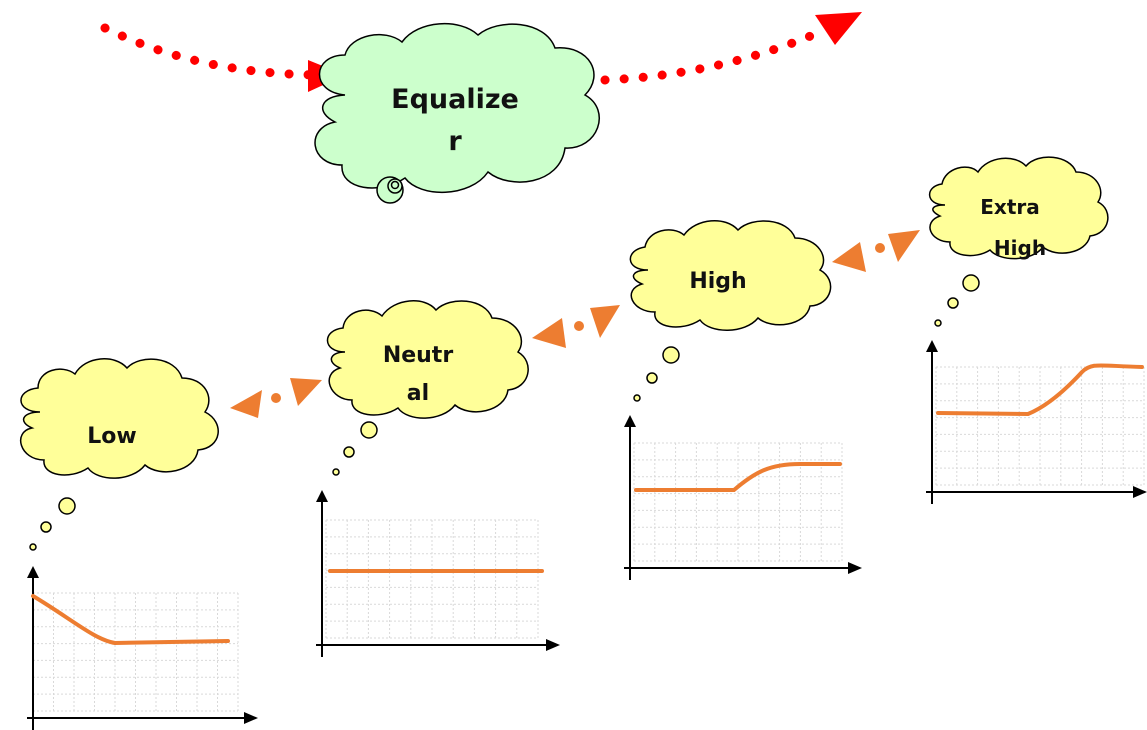 The width and height of the screenshot is (1147, 730). I want to click on red-dotted-arrow-in, so click(215, 51).